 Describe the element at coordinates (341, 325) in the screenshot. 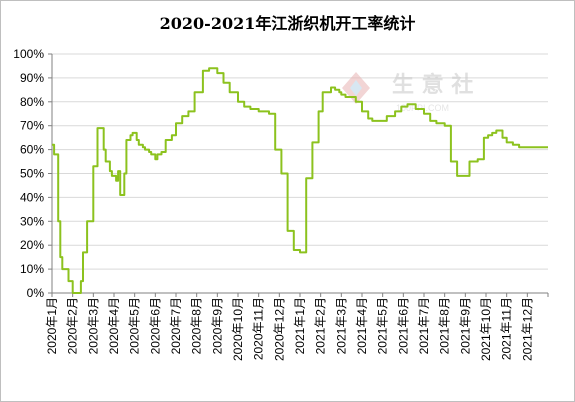

I see `x-tick-label: 2021年3月` at that location.